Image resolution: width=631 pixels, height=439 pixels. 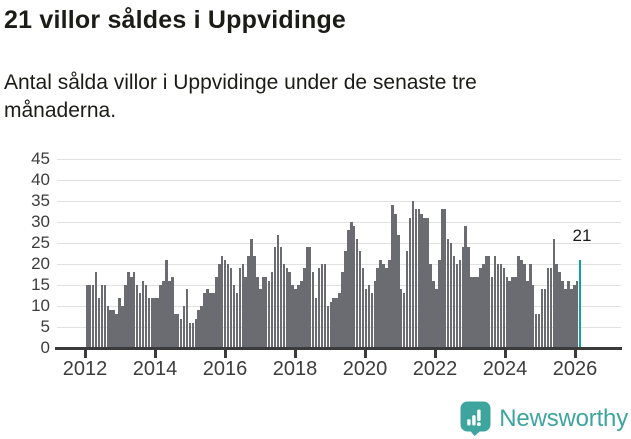 I want to click on x-tick-label: 2012, so click(x=85, y=369).